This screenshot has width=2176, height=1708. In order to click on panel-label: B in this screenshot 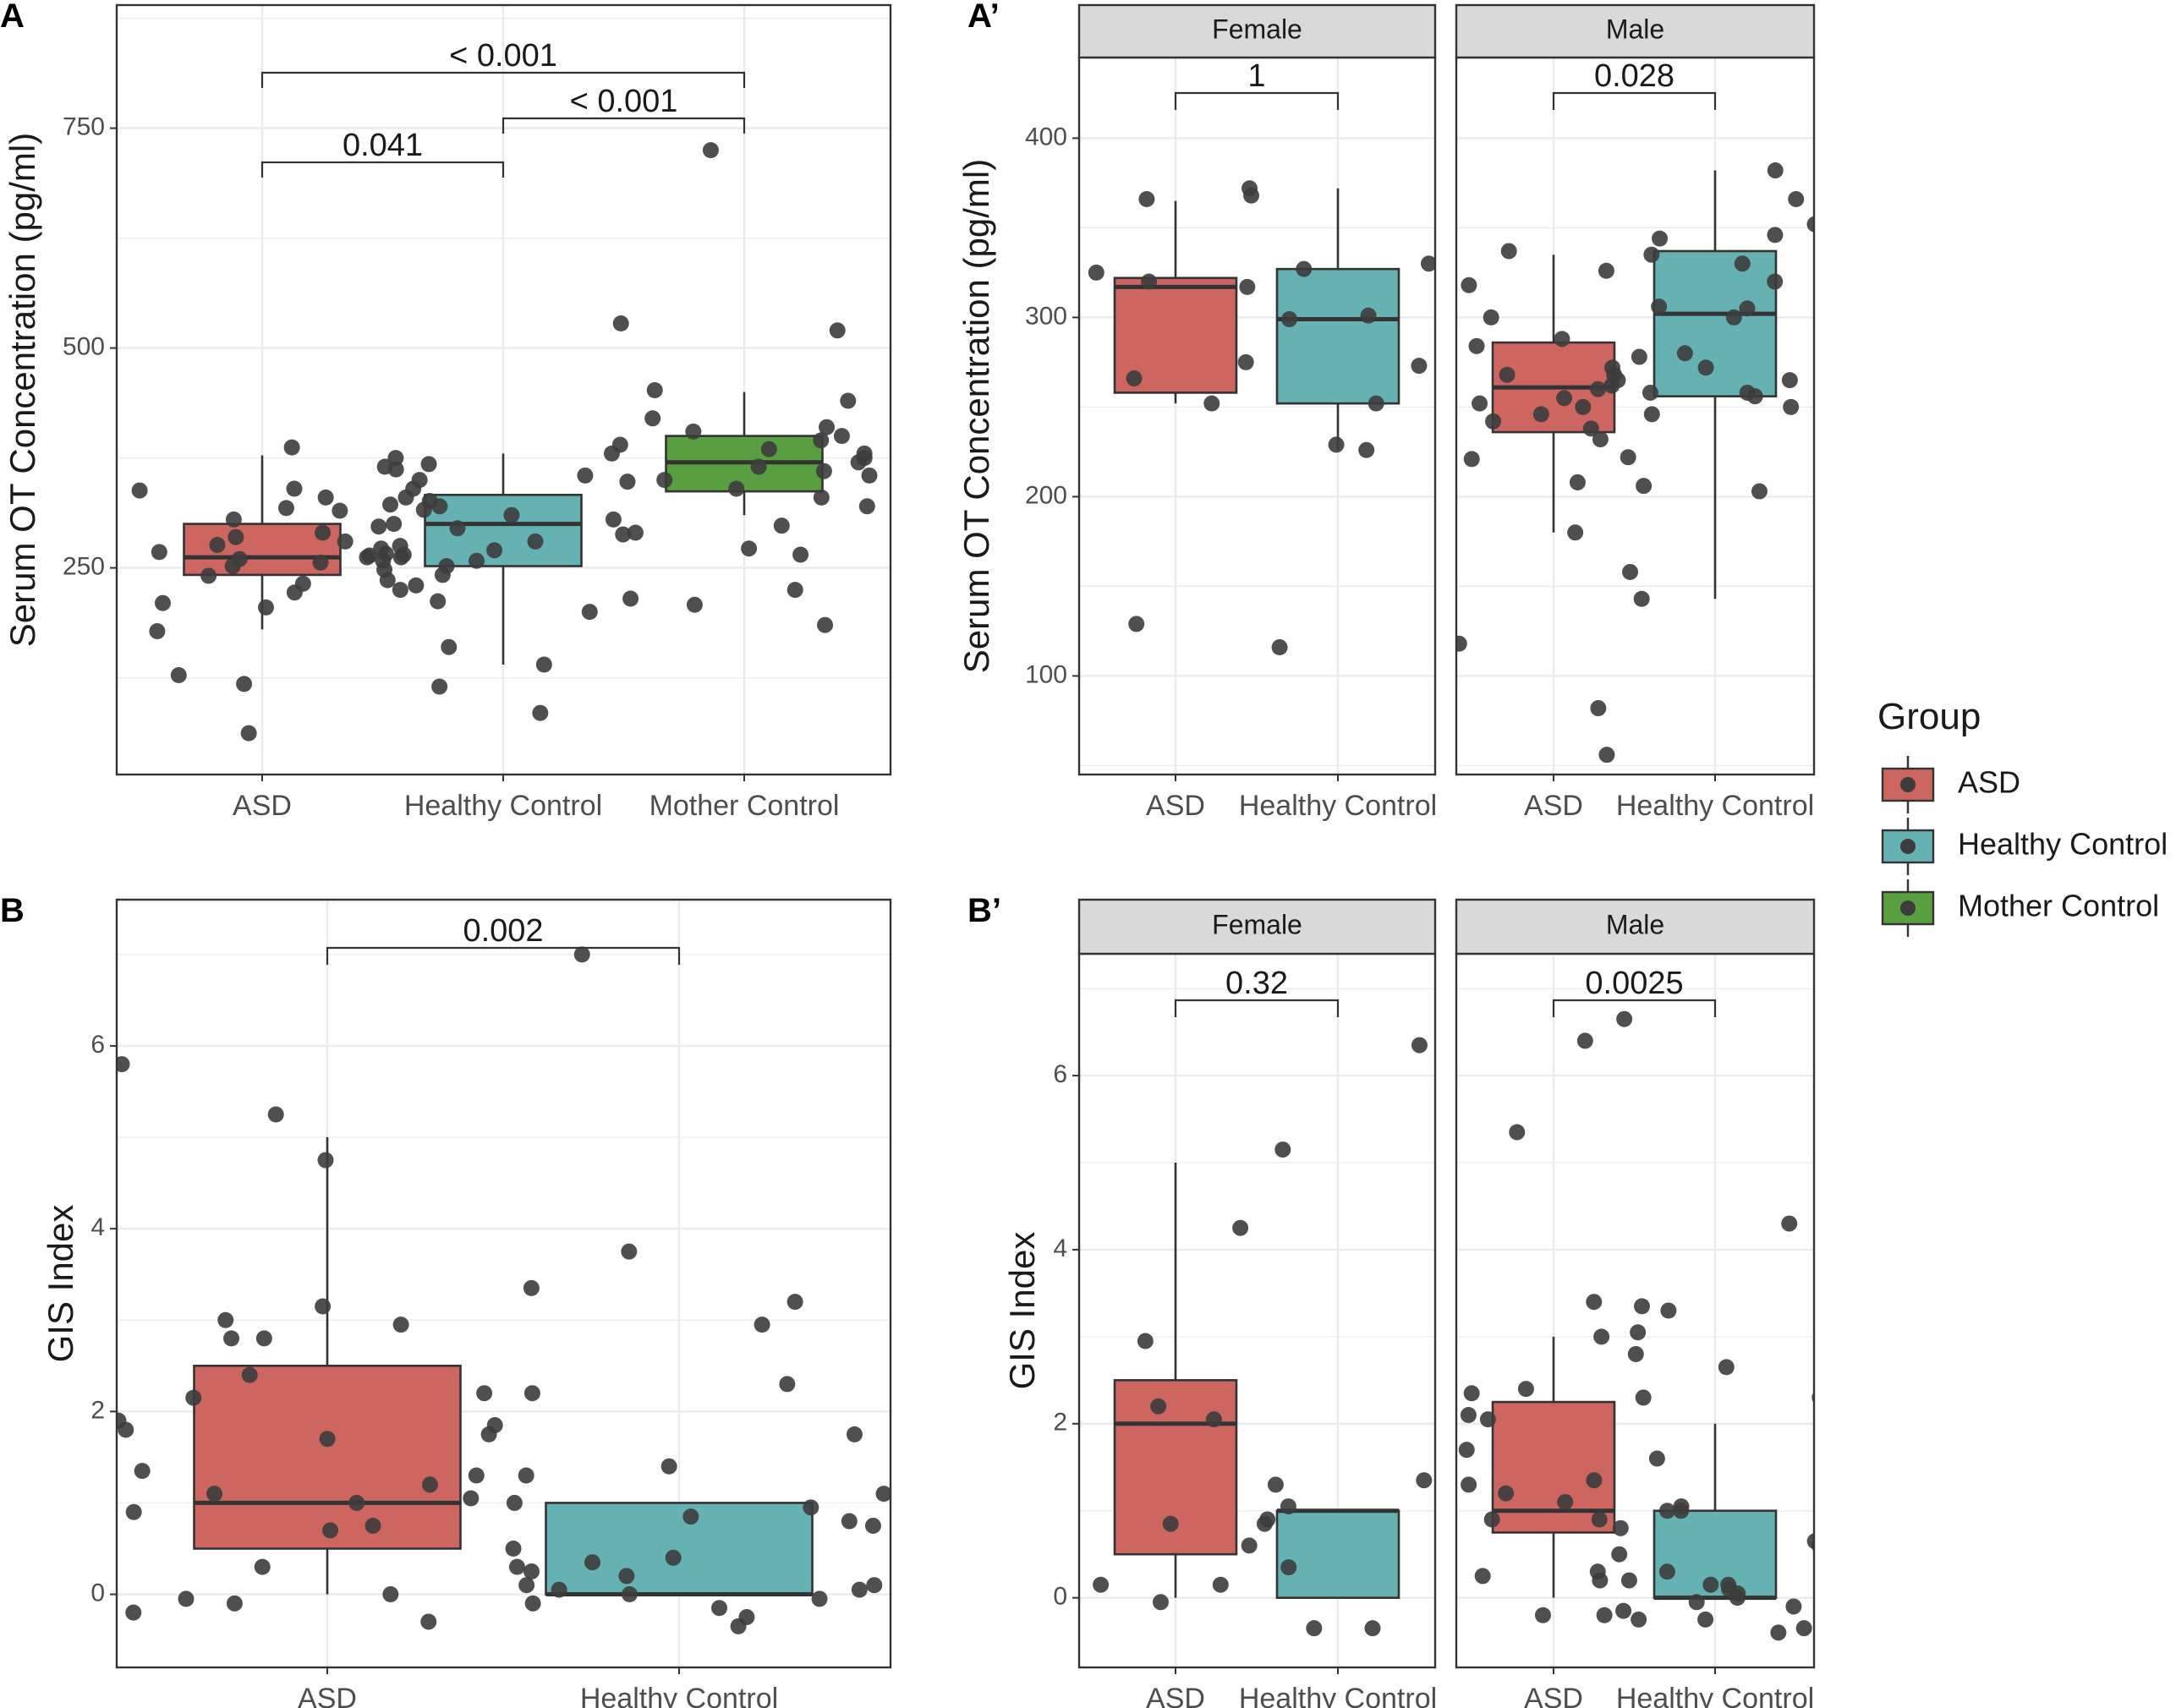, I will do `click(12, 910)`.